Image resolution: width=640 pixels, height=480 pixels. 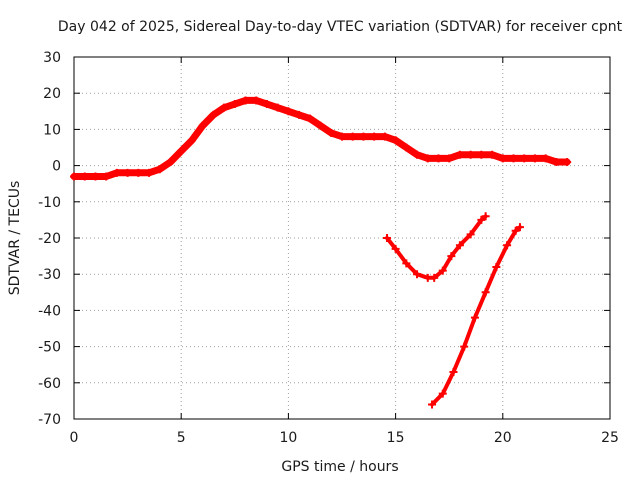 What do you see at coordinates (396, 438) in the screenshot?
I see `x-tick-label: 15` at bounding box center [396, 438].